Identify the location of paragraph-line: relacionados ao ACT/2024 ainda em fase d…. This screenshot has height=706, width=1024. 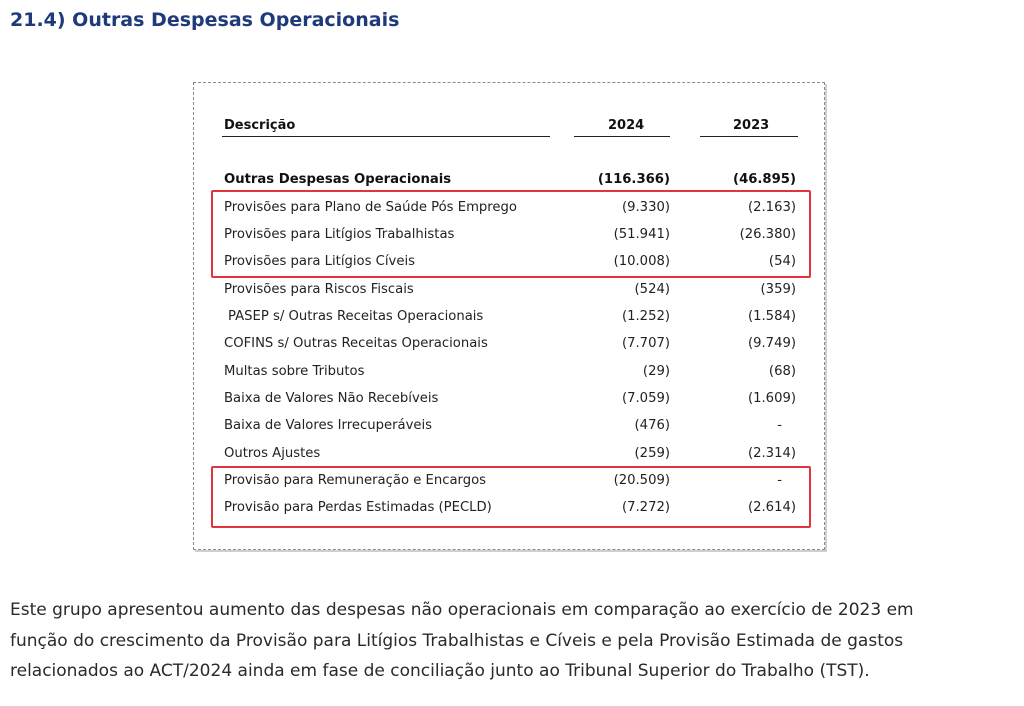
(440, 671).